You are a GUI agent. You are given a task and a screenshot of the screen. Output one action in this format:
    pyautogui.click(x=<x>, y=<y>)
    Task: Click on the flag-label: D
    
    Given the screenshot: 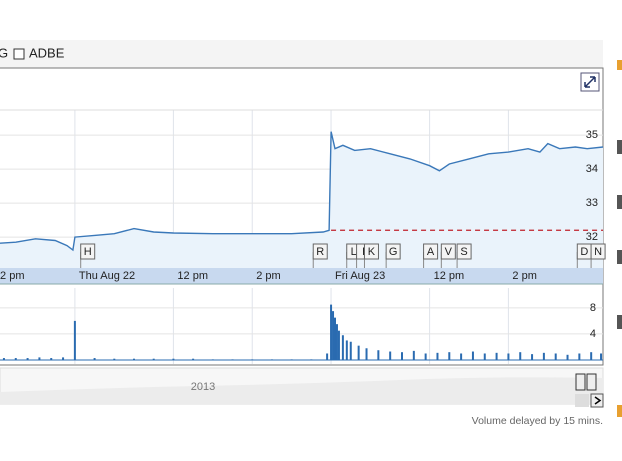 What is the action you would take?
    pyautogui.click(x=584, y=252)
    